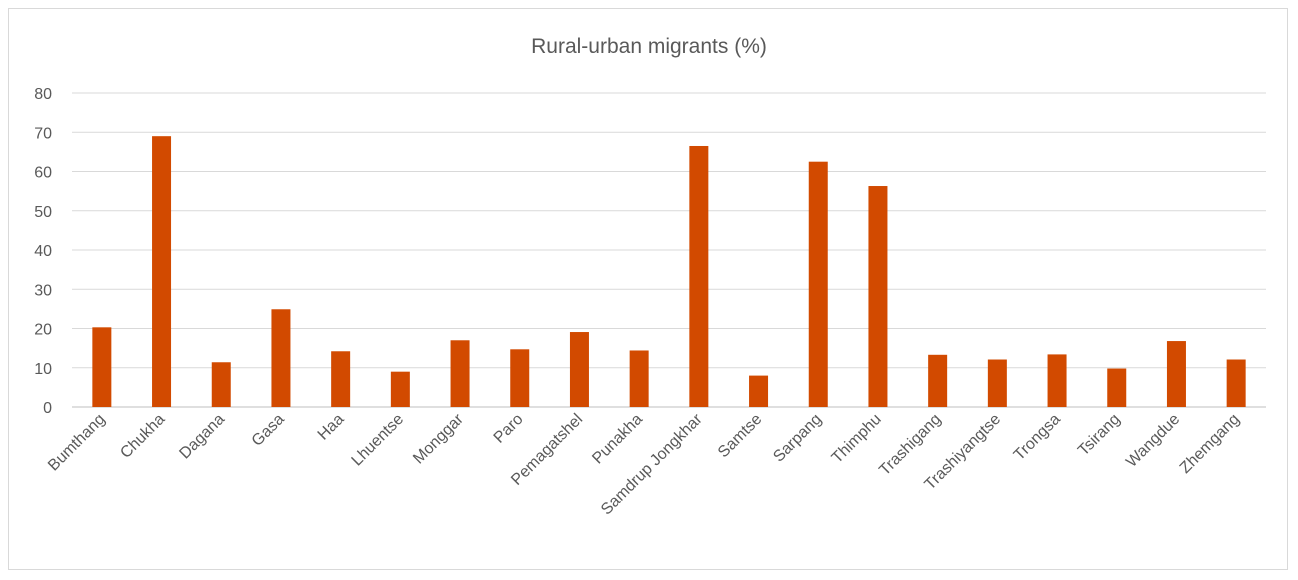  Describe the element at coordinates (43, 330) in the screenshot. I see `y-tick-label: 20` at that location.